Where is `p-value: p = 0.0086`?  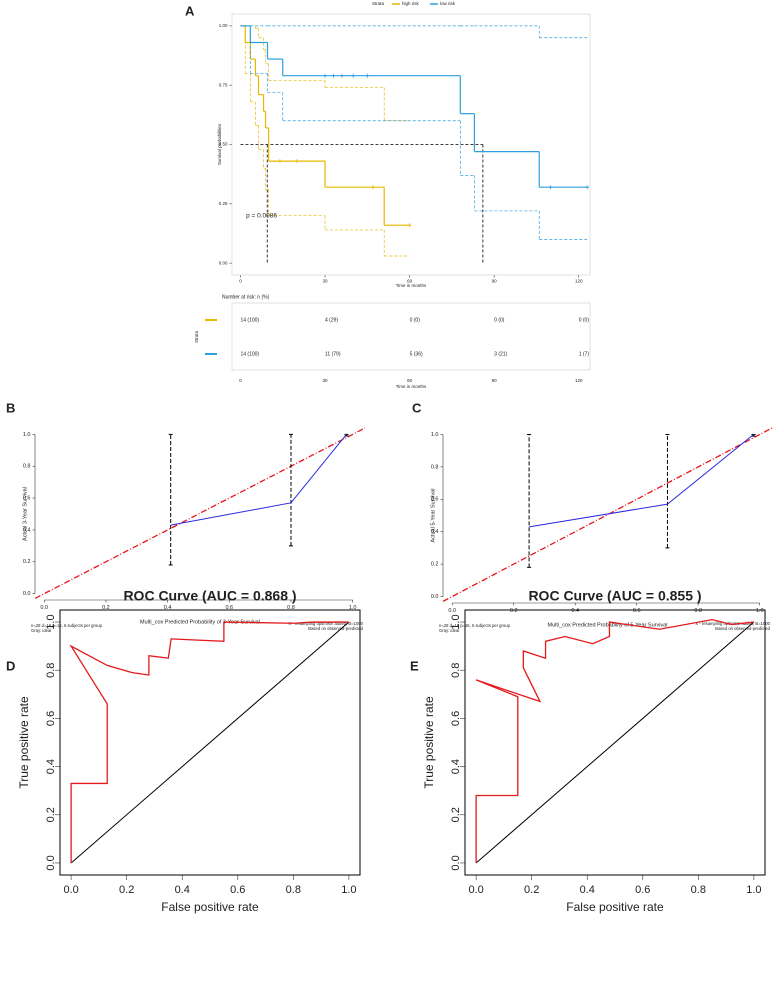
p-value: p = 0.0086 is located at coordinates (261, 215).